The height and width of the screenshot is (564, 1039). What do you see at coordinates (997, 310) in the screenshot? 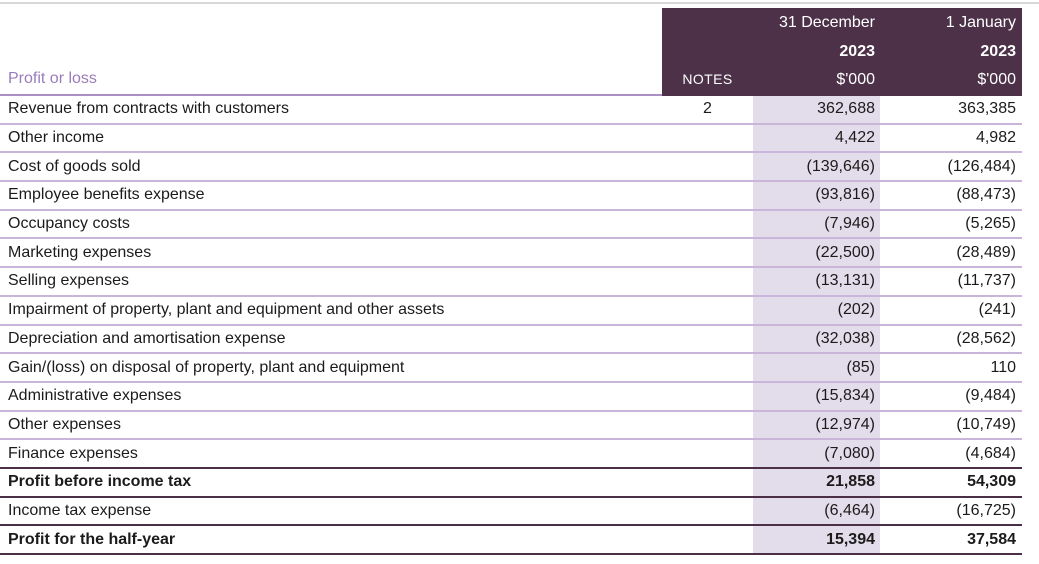
I see `row-value-1-january-2023: (241)` at bounding box center [997, 310].